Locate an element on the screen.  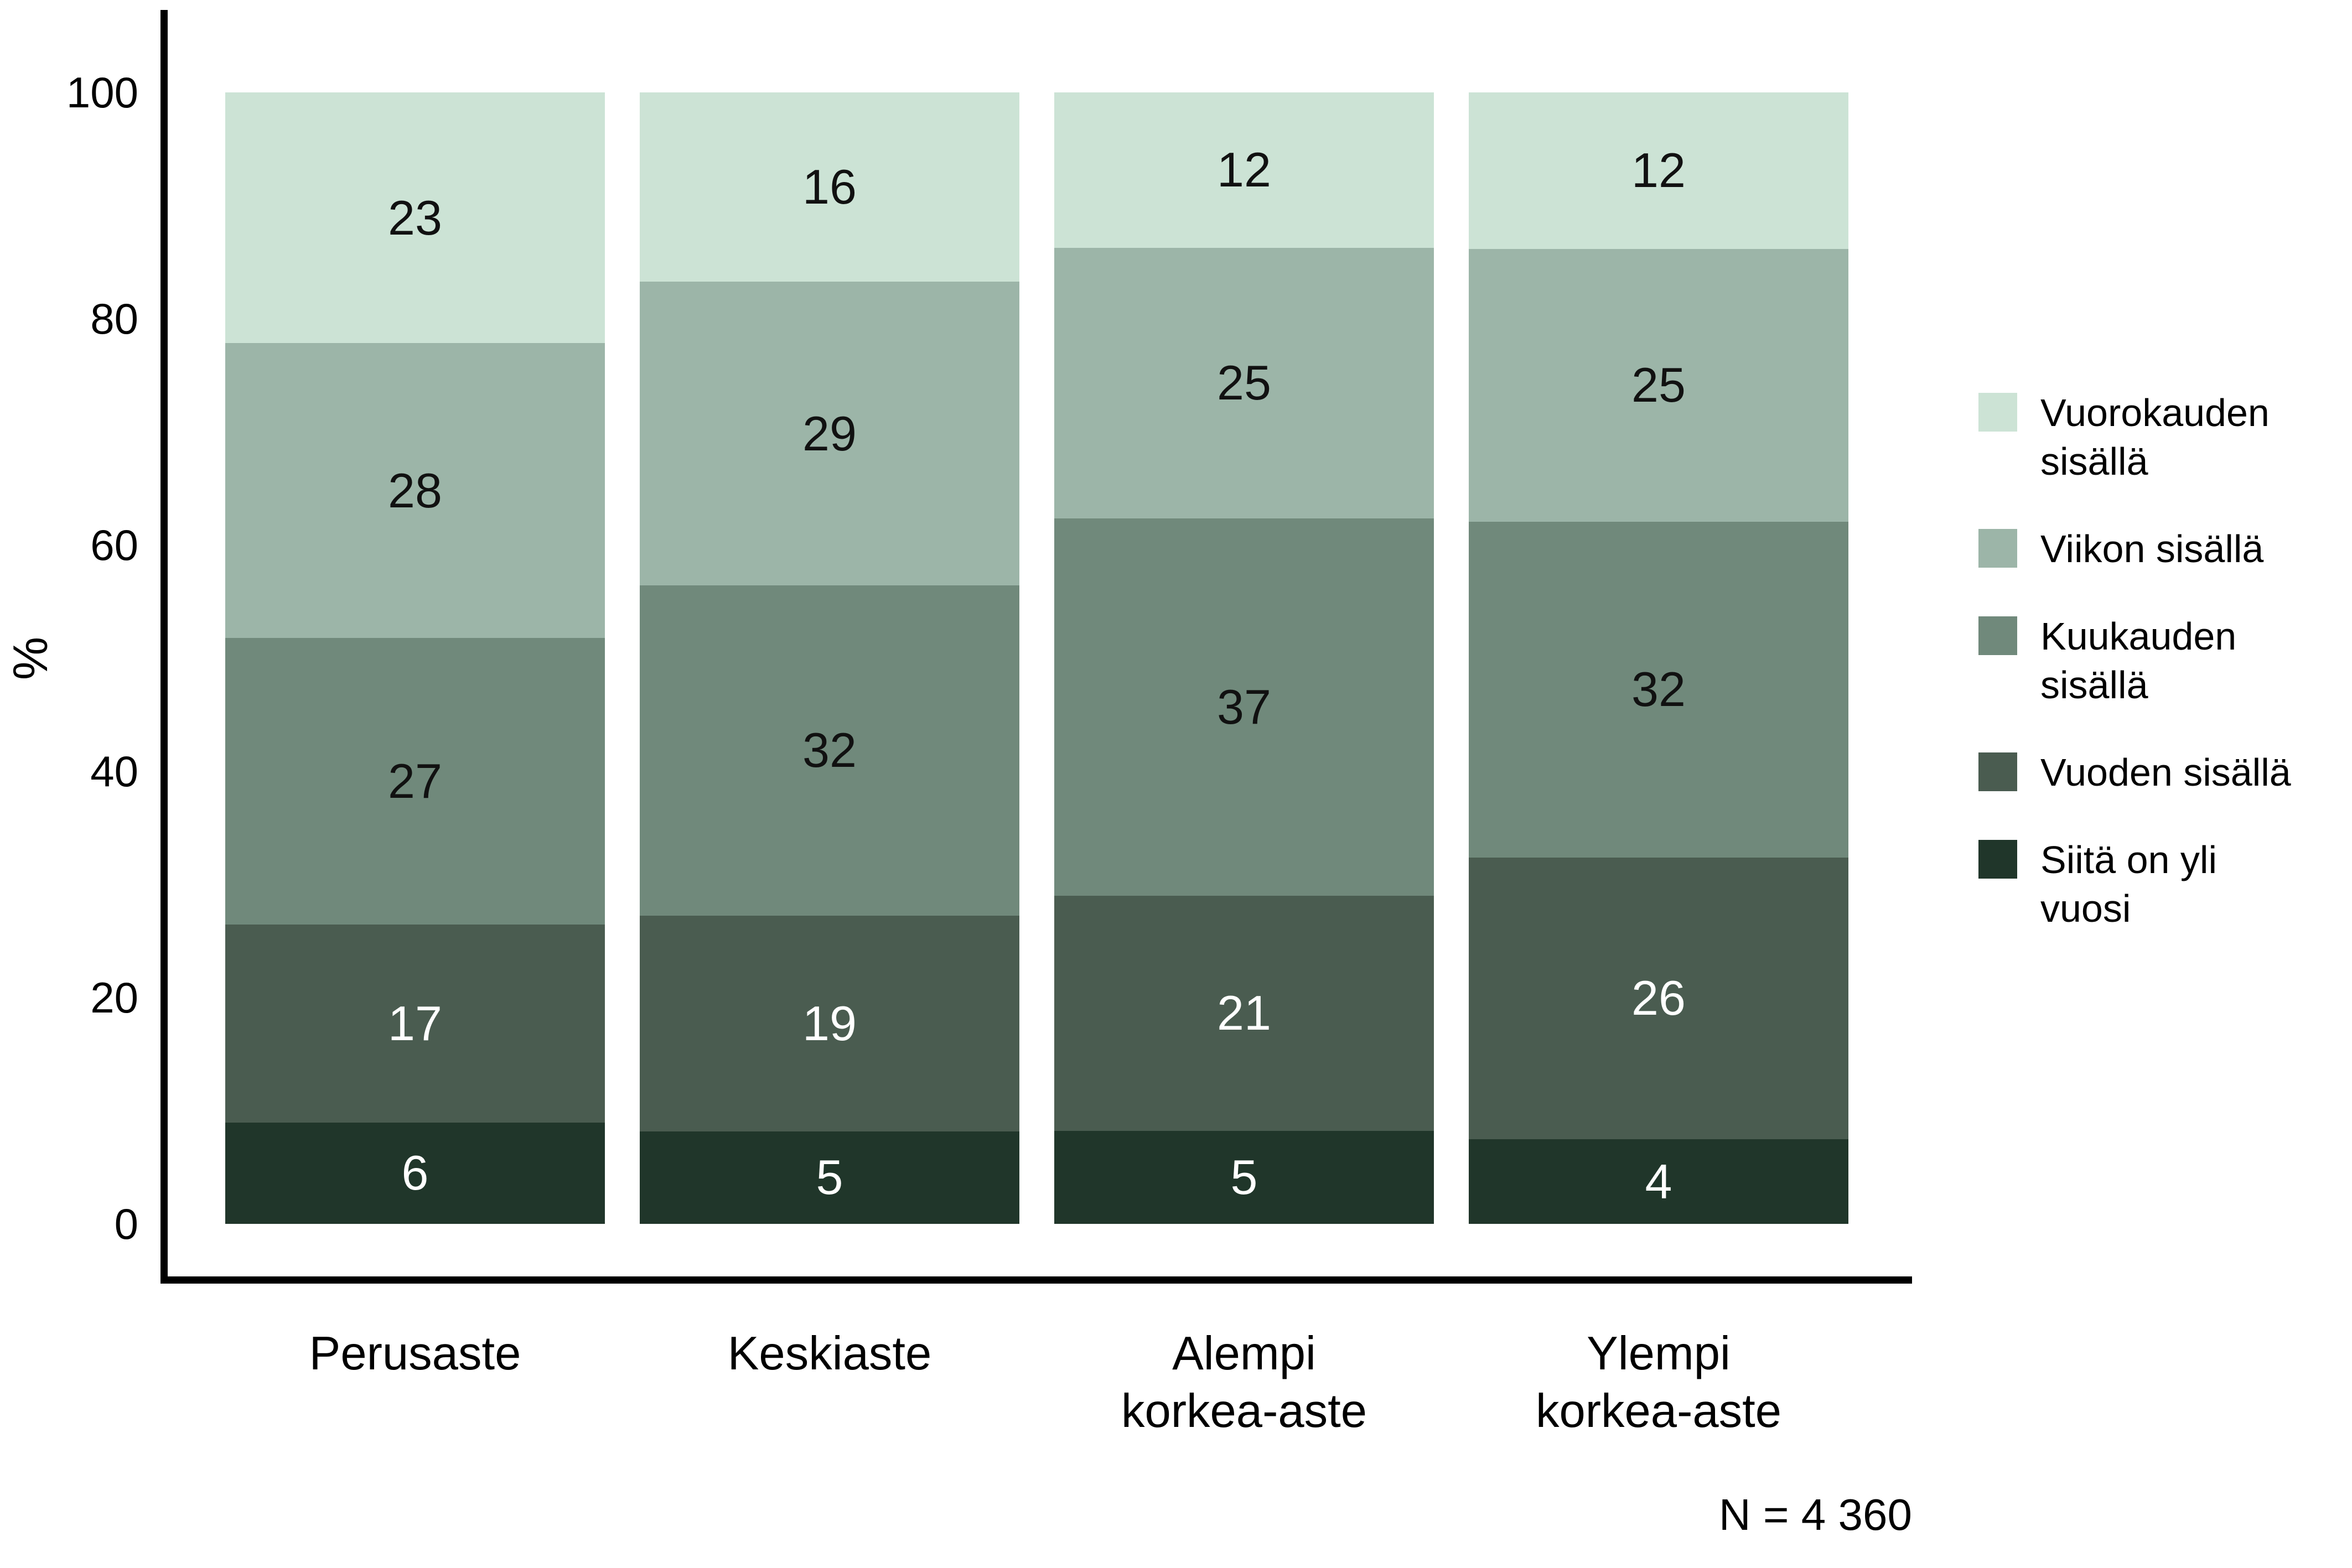
x-axis-line is located at coordinates (1036, 1280).